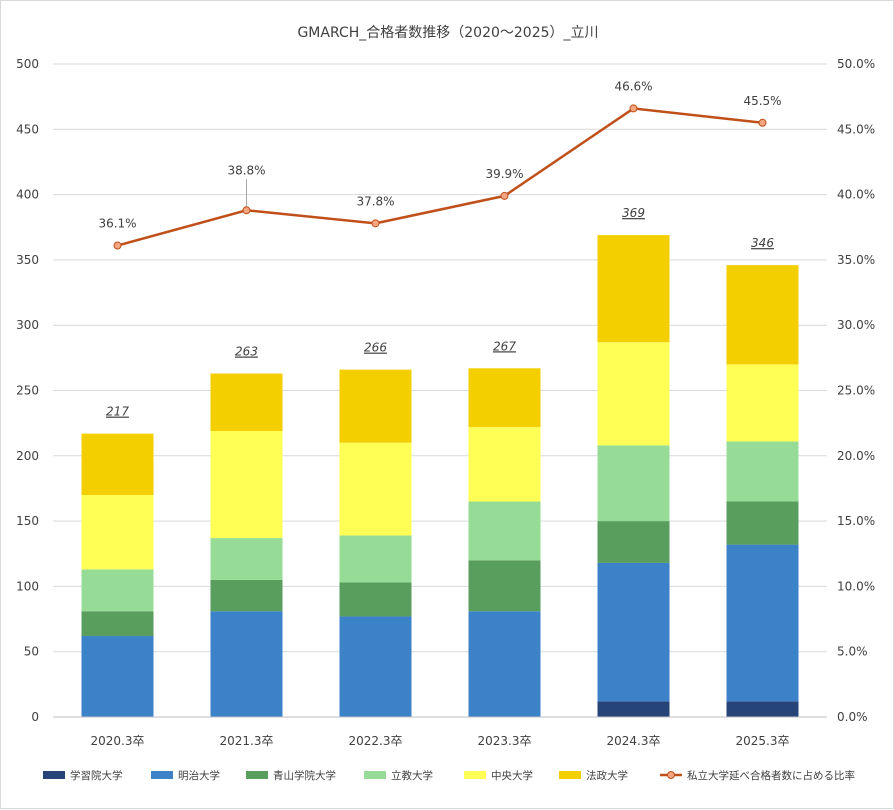  What do you see at coordinates (27, 325) in the screenshot?
I see `left-tick-label: 300` at bounding box center [27, 325].